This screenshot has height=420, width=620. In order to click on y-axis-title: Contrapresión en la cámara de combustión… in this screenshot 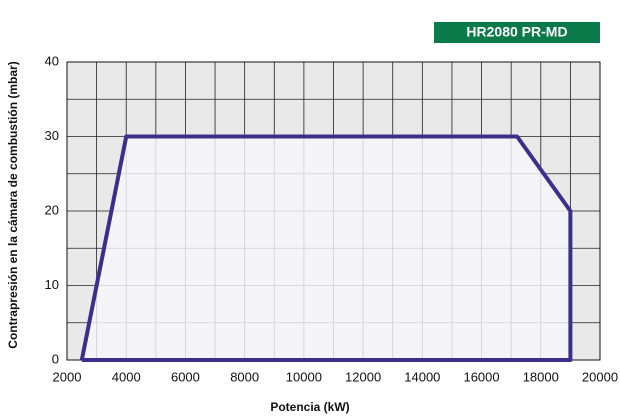, I will do `click(13, 204)`.